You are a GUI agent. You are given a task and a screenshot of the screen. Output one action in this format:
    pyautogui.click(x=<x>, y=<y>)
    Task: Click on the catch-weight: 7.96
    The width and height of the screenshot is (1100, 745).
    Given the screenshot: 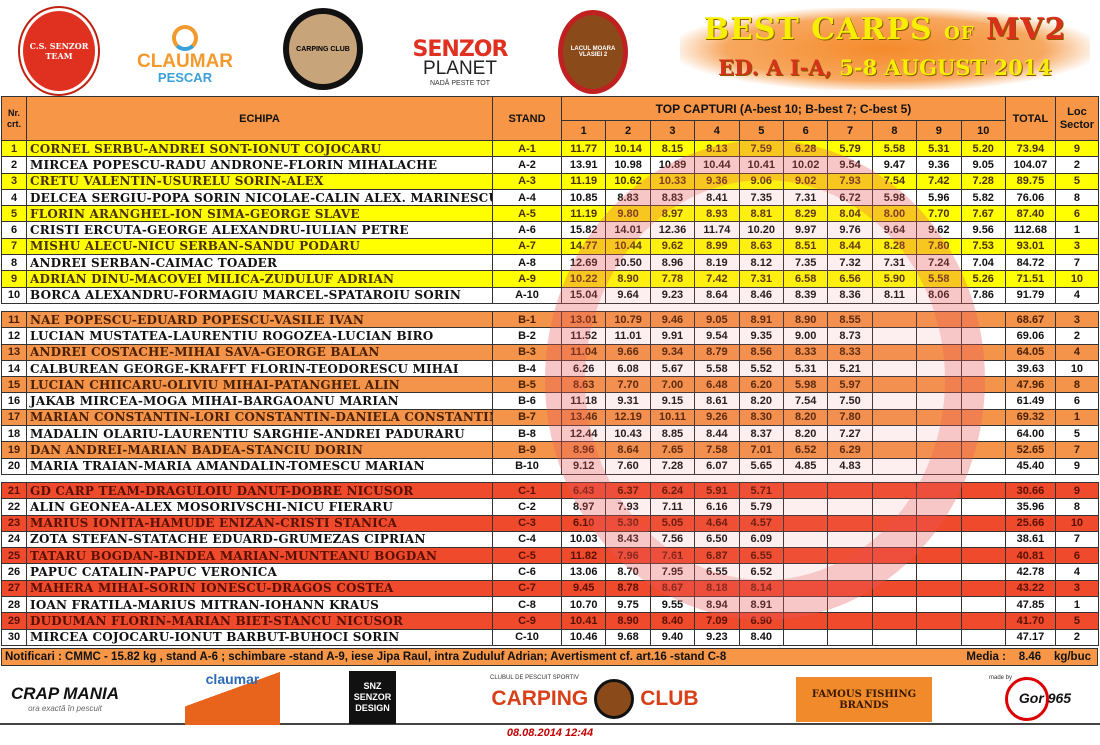 What is the action you would take?
    pyautogui.click(x=628, y=556)
    